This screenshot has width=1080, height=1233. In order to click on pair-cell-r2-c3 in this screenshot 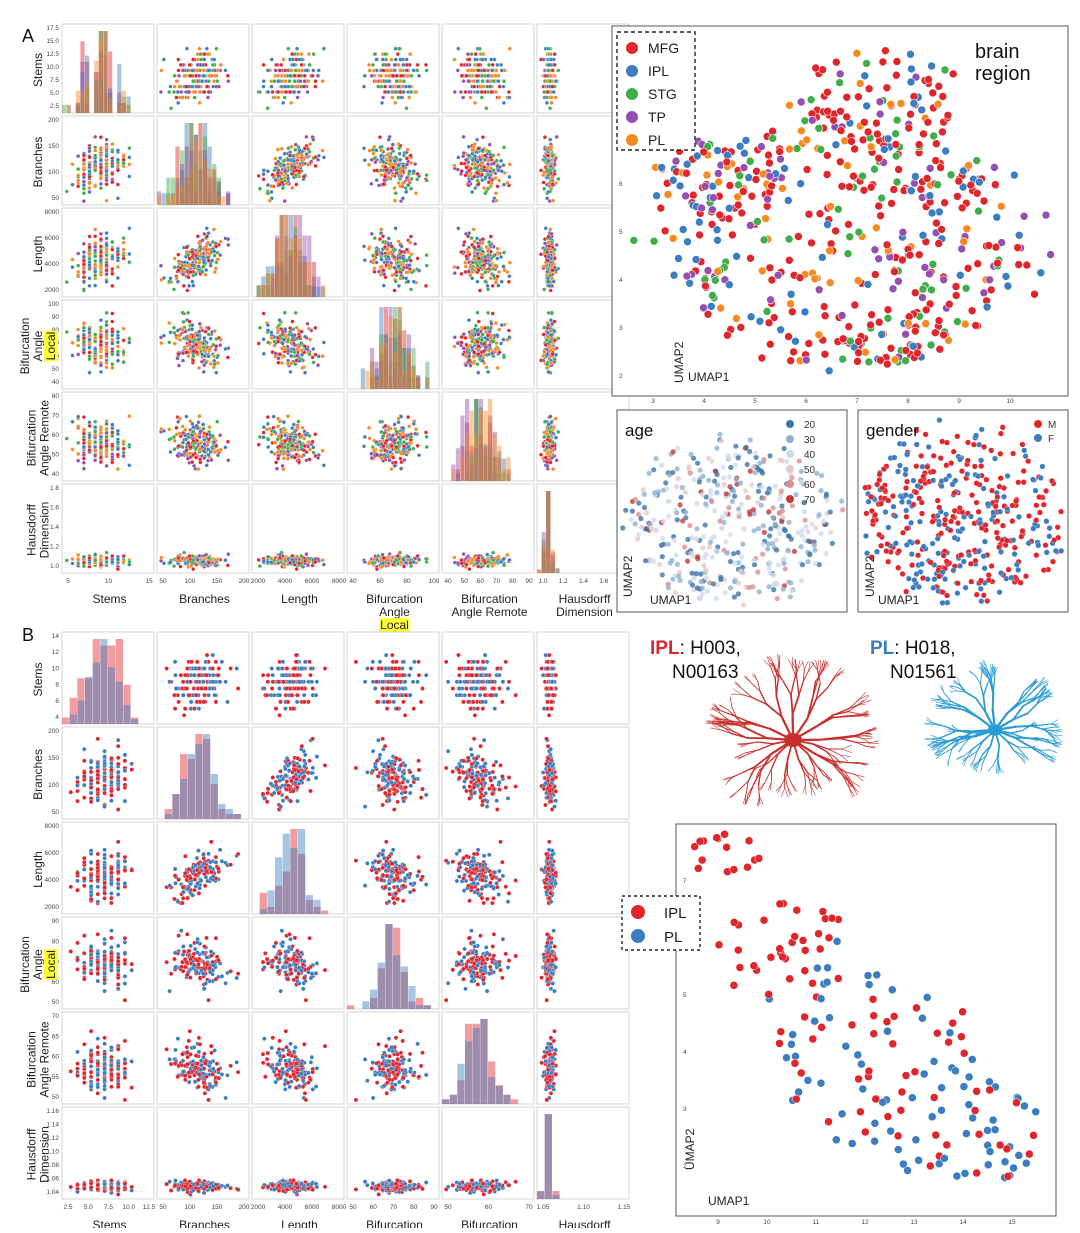, I will do `click(393, 252)`.